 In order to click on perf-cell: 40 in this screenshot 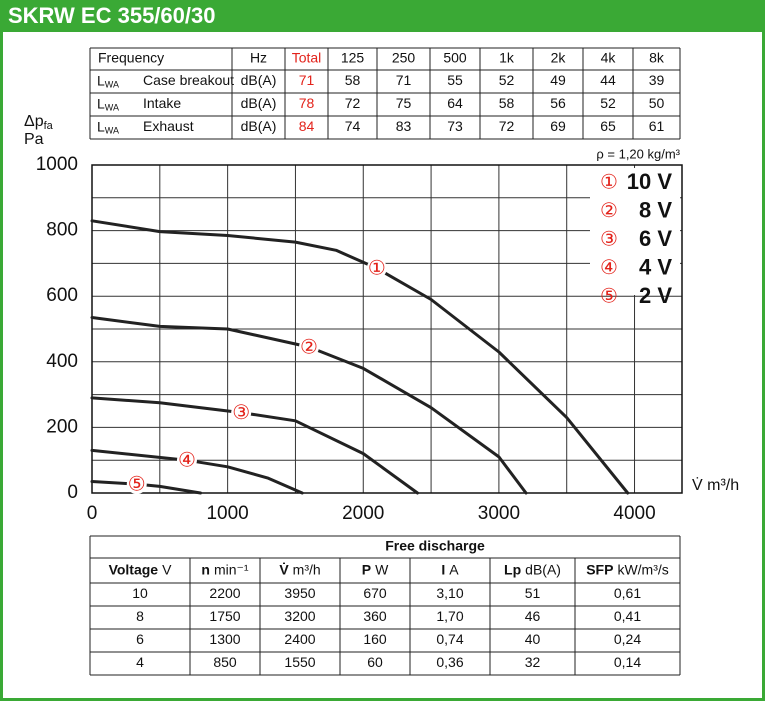, I will do `click(533, 639)`.